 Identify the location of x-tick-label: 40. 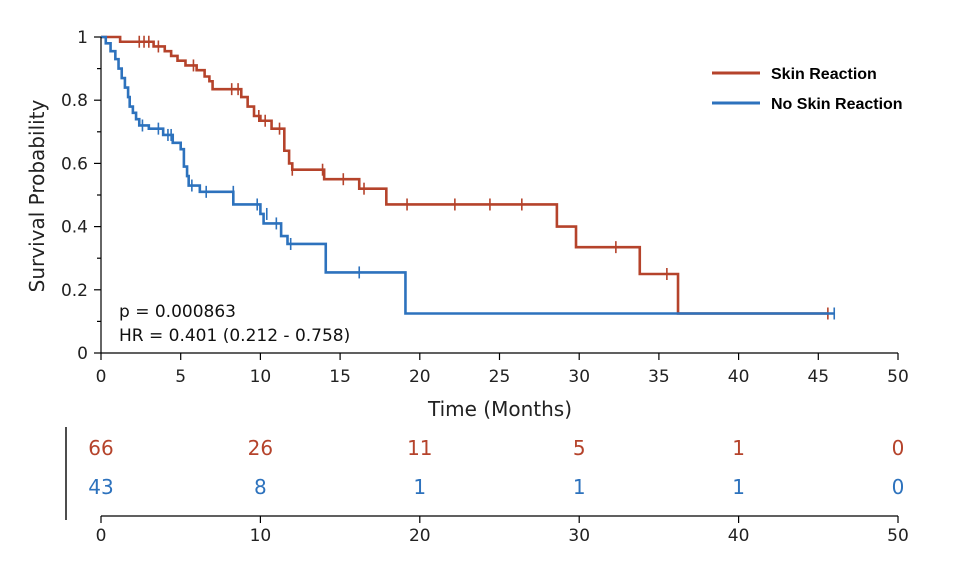
(739, 377).